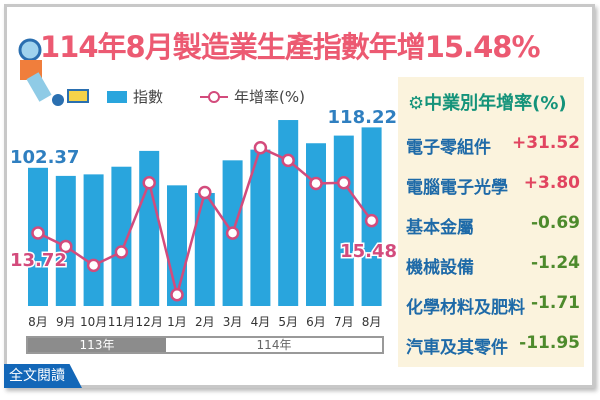 This screenshot has width=600, height=400. I want to click on legend-index: 指數, so click(135, 96).